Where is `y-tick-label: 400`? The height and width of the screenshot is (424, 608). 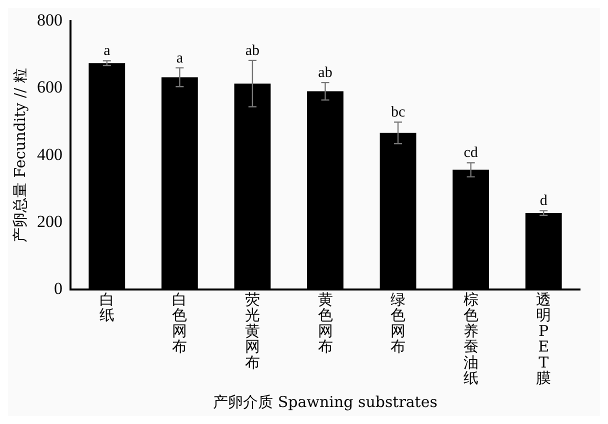 y-tick-label: 400 is located at coordinates (49, 154).